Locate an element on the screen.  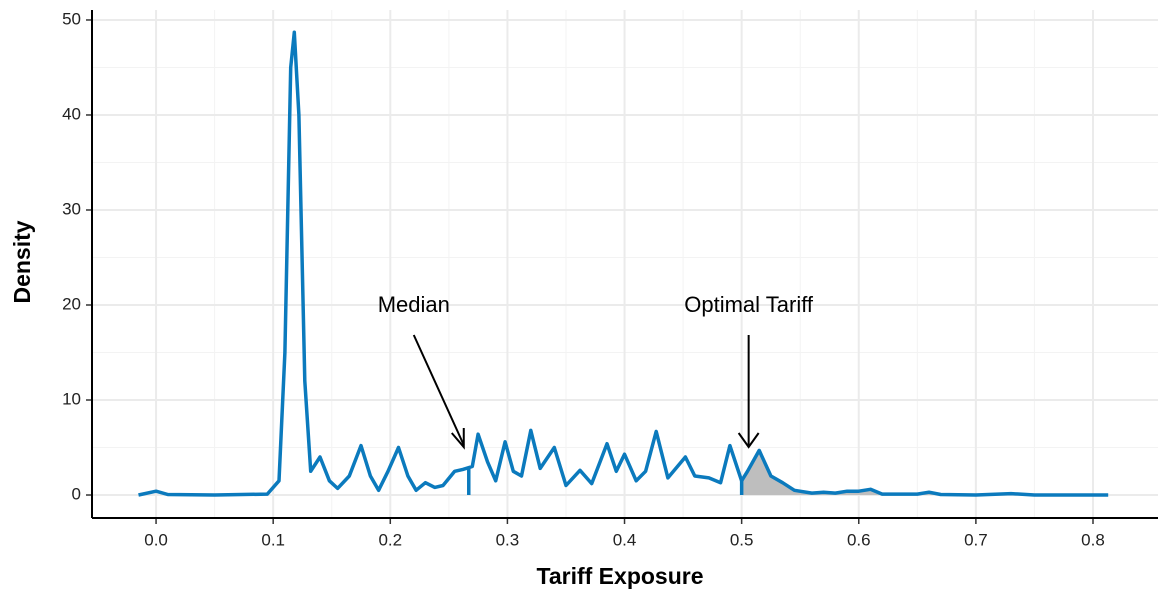
y-tick-label: 0 is located at coordinates (76, 493).